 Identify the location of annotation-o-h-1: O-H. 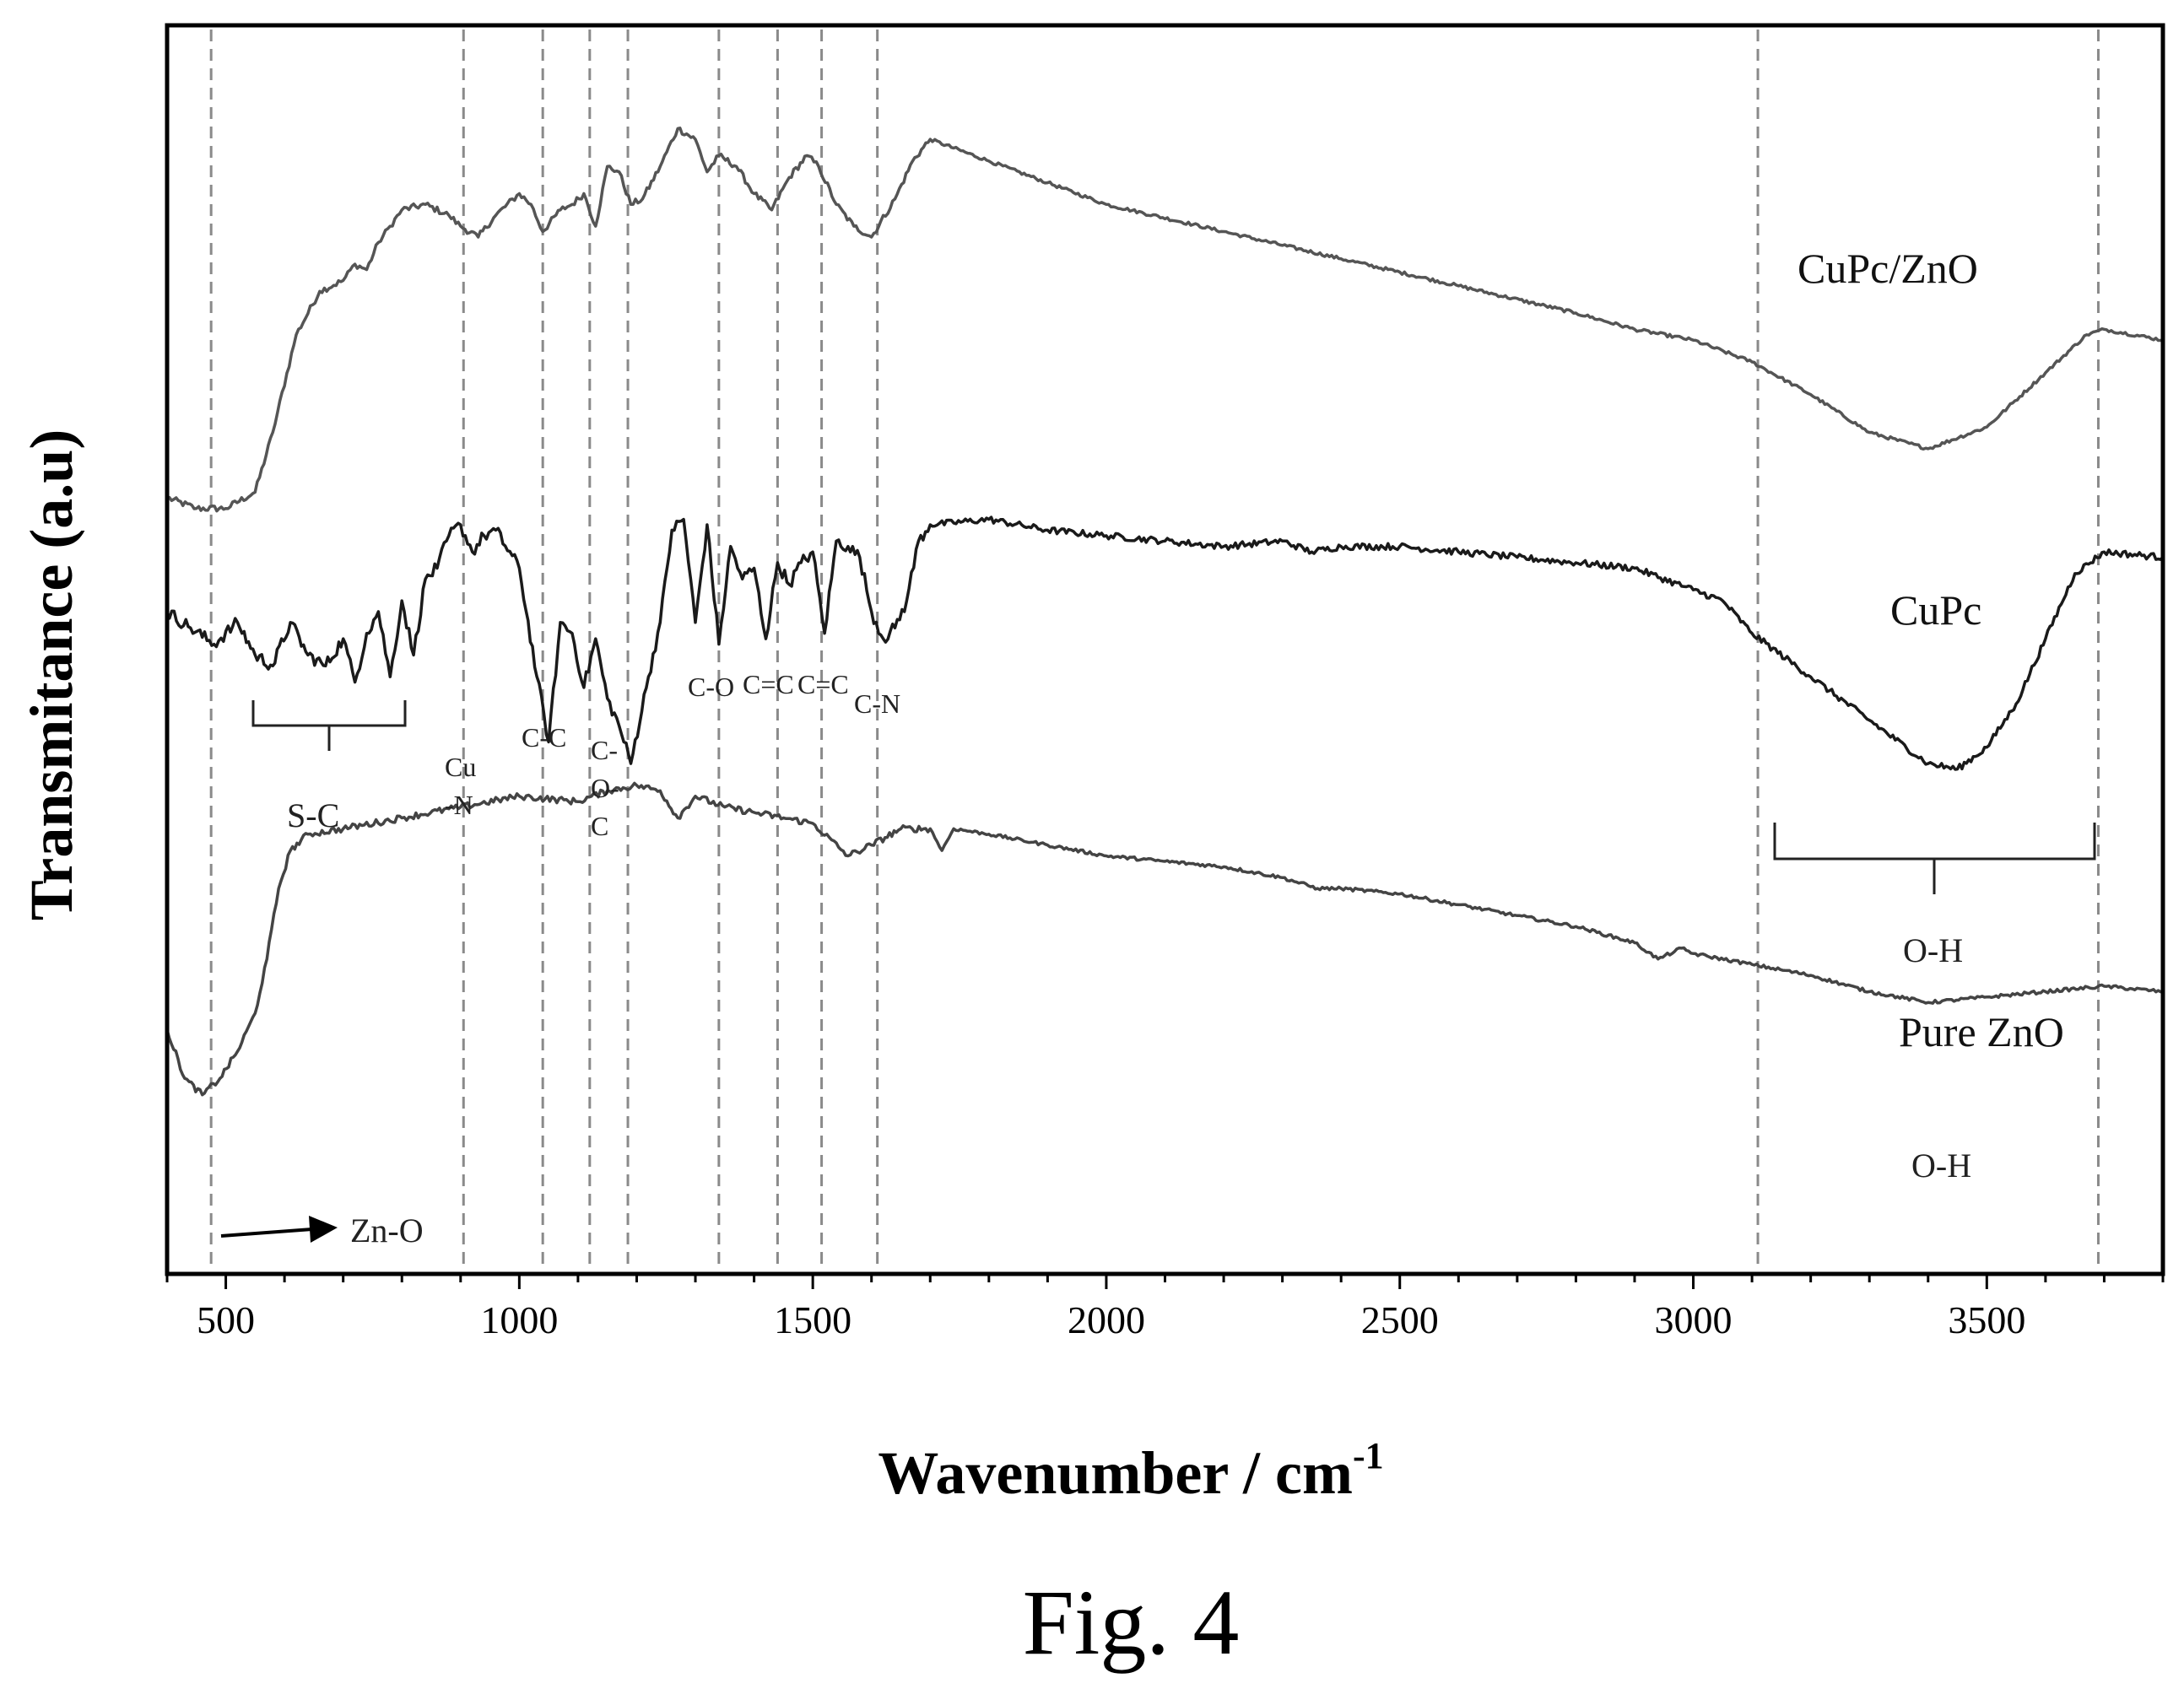
(1933, 950).